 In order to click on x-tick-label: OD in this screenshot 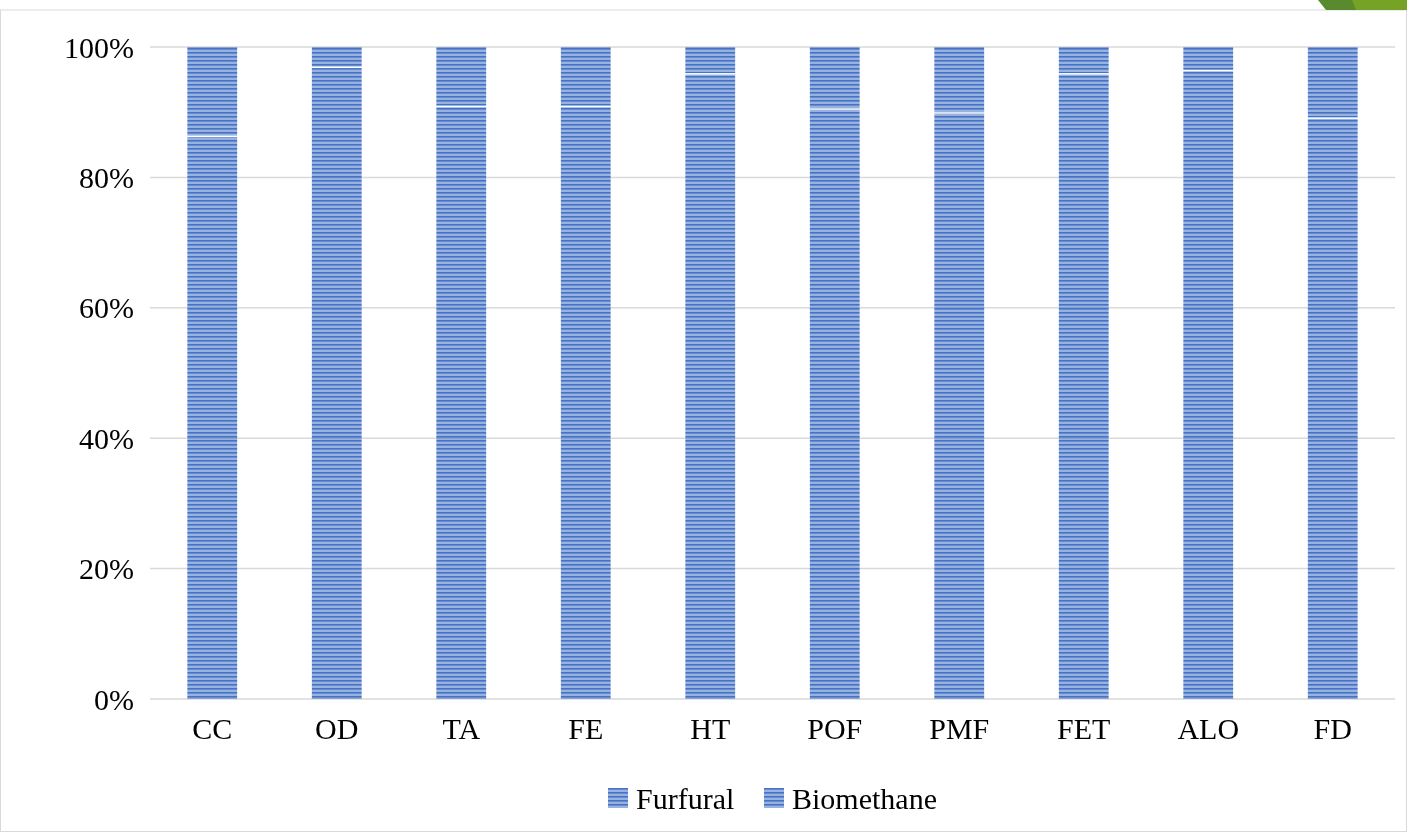, I will do `click(337, 728)`.